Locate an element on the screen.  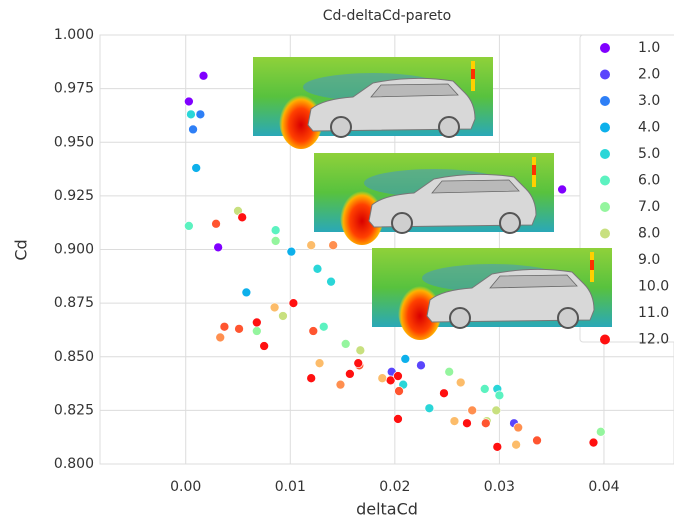
legend-label: 12.0 is located at coordinates (653, 340).